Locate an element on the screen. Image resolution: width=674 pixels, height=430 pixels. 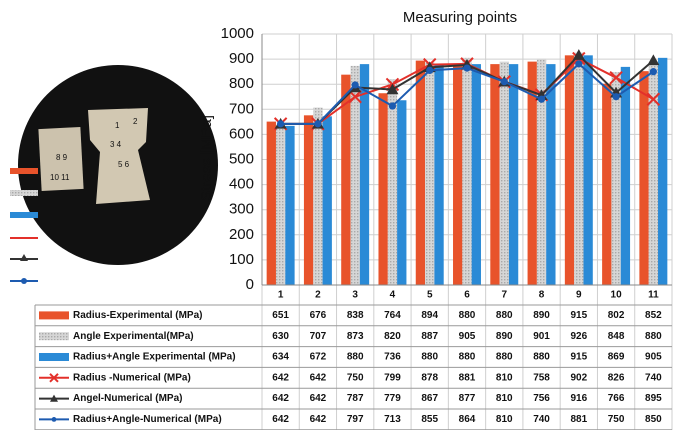
table-cell: 740 is located at coordinates (541, 419).